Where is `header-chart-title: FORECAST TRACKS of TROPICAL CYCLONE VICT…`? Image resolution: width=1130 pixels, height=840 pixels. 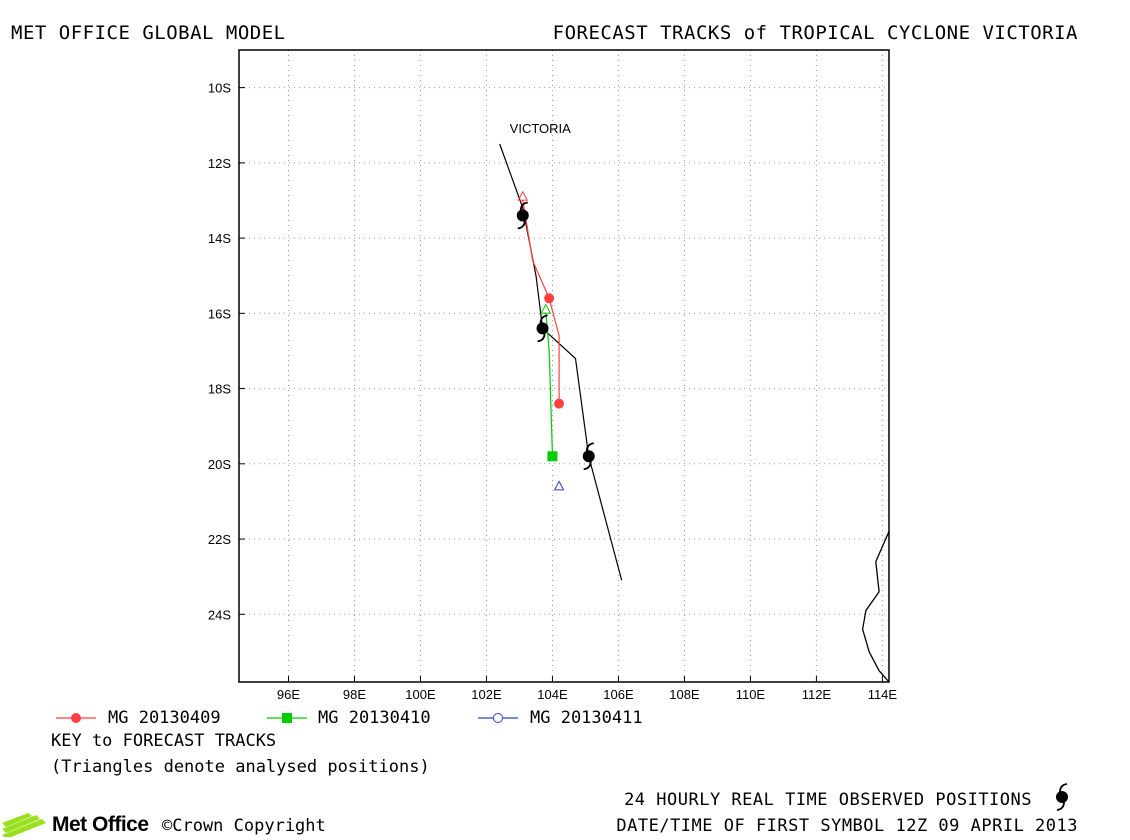 header-chart-title: FORECAST TRACKS of TROPICAL CYCLONE VICT… is located at coordinates (815, 33).